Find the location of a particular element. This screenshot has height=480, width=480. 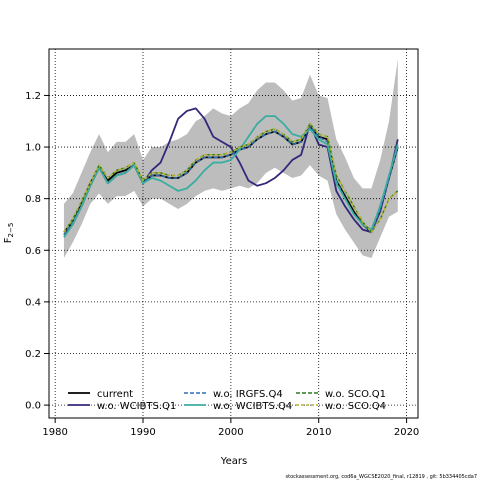

x-tick-label-2000: 2000 is located at coordinates (230, 432).